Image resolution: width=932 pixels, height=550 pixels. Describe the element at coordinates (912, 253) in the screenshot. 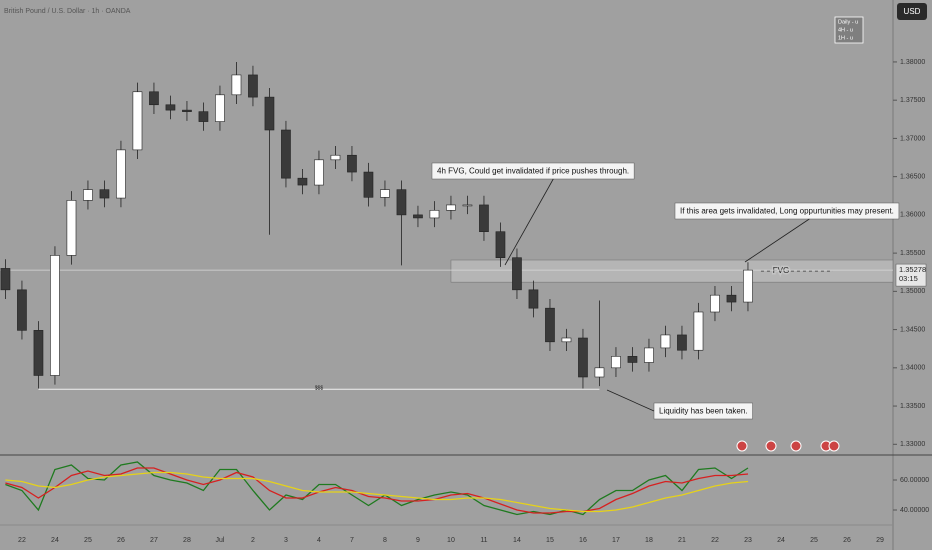

I see `y-tick-label: 1.35500` at that location.